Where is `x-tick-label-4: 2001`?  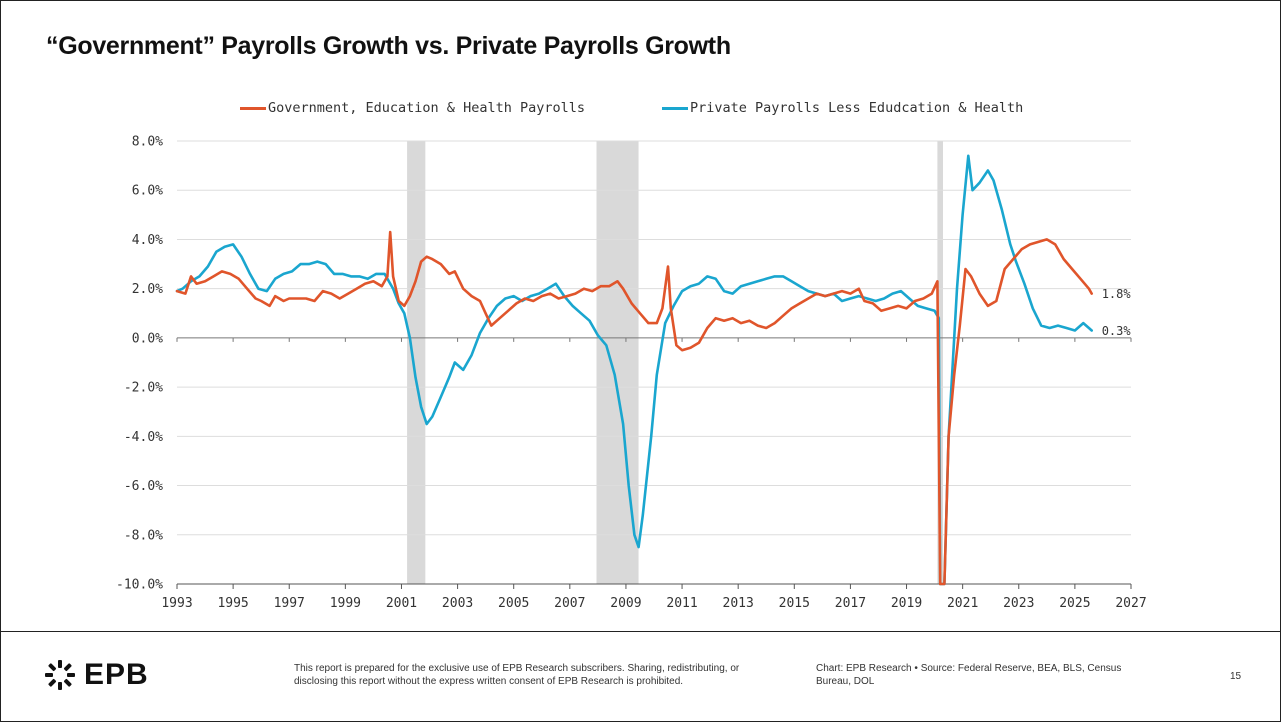 x-tick-label-4: 2001 is located at coordinates (401, 603).